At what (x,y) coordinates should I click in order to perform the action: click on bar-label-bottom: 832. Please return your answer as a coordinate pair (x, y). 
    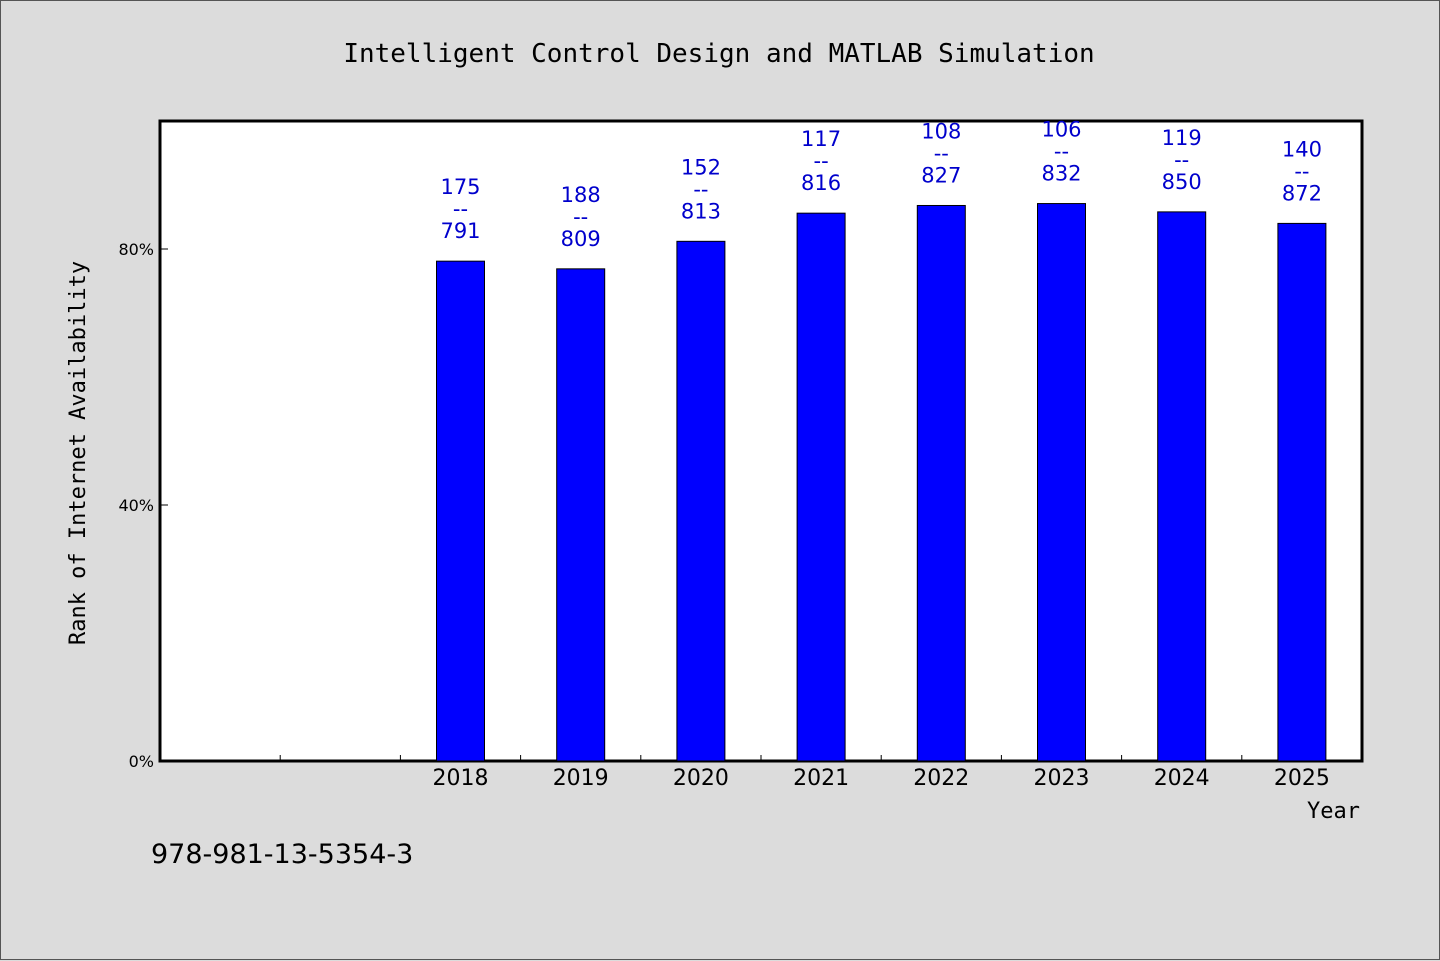
    Looking at the image, I should click on (1061, 174).